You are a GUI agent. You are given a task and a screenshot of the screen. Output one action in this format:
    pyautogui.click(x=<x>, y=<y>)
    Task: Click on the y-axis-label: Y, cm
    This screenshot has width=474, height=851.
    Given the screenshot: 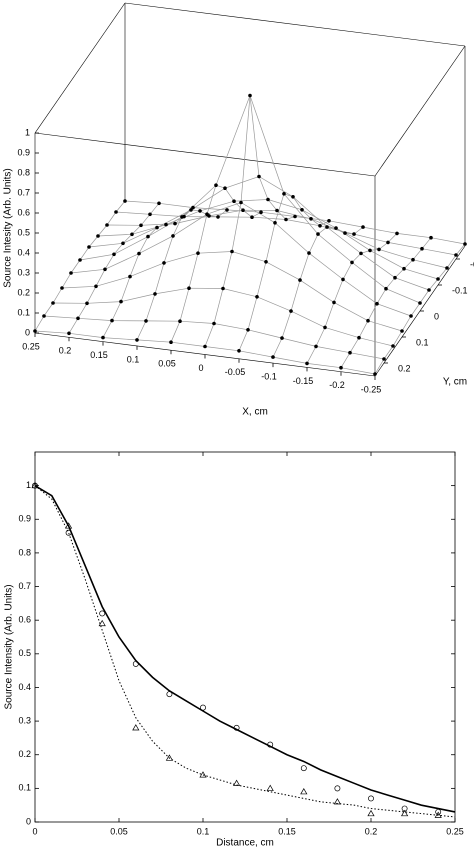 What is the action you would take?
    pyautogui.click(x=455, y=382)
    